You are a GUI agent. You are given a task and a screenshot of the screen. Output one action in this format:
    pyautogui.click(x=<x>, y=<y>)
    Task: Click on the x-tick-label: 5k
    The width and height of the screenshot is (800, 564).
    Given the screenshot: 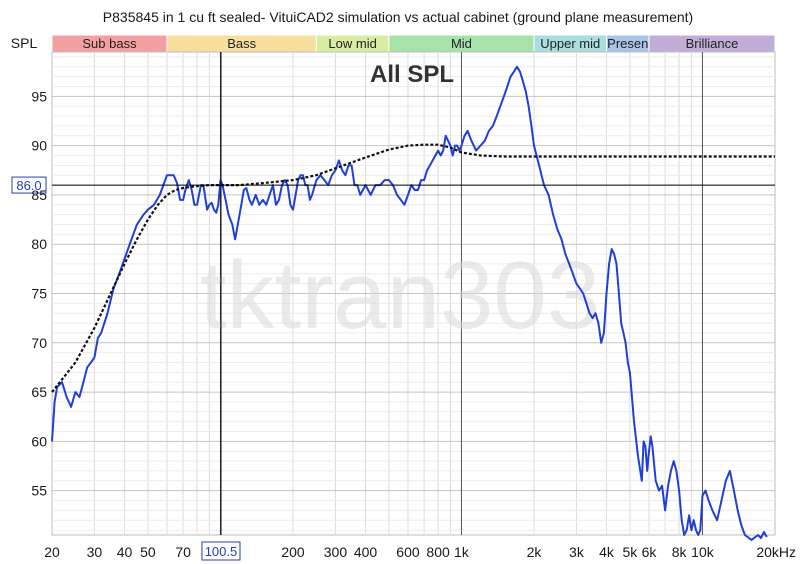 What is the action you would take?
    pyautogui.click(x=631, y=552)
    